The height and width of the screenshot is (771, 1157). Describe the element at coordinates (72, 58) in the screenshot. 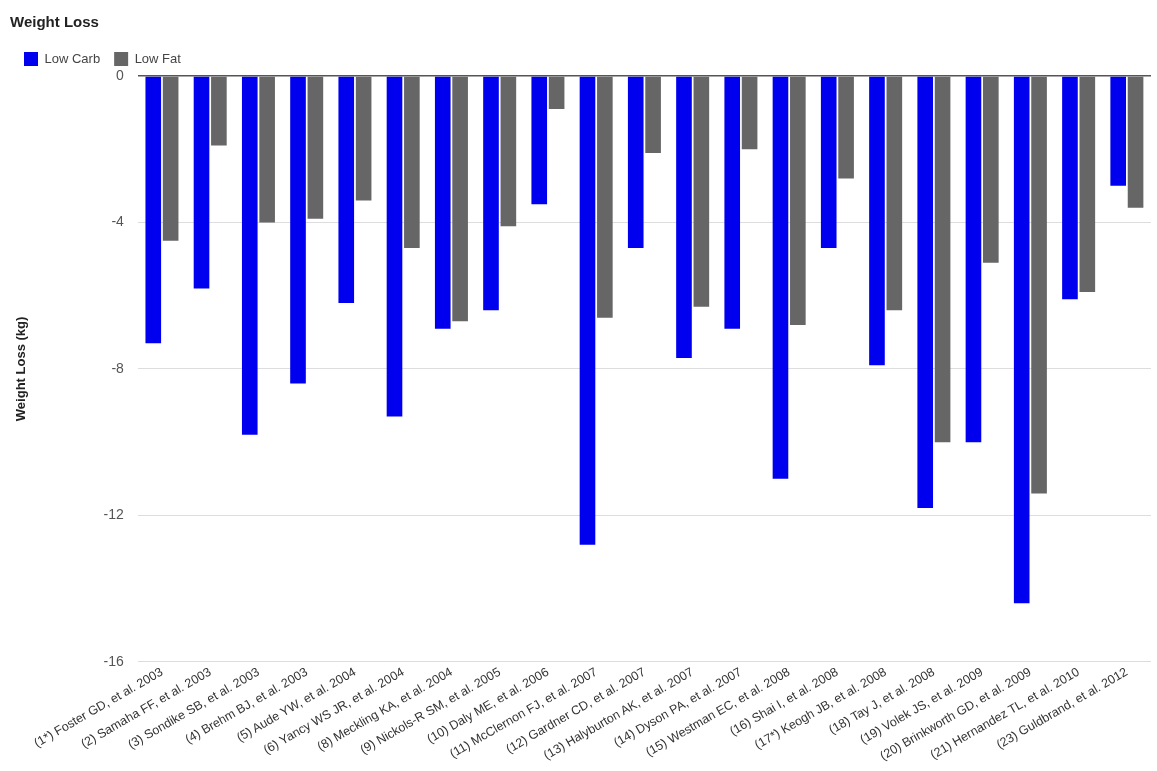

I see `legend-label: Low Carb` at that location.